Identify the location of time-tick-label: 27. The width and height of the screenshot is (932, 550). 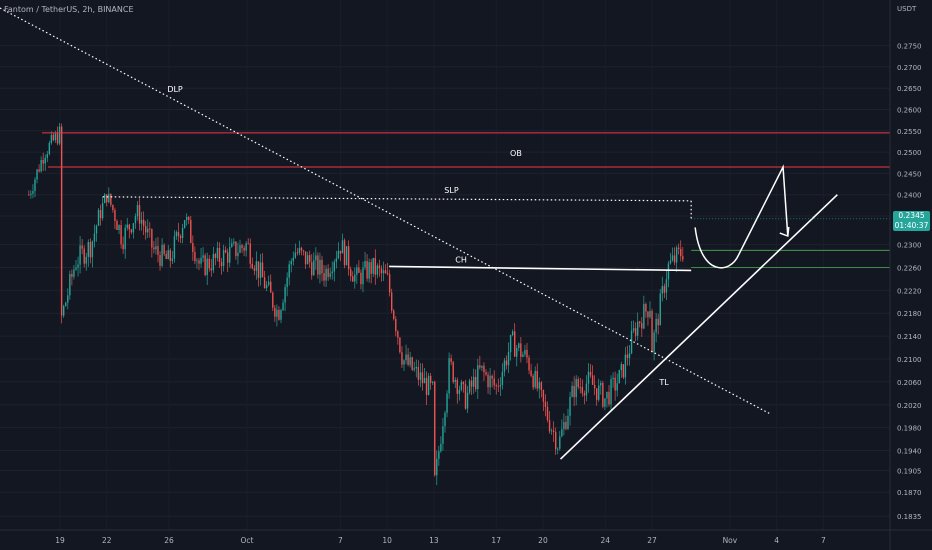
(652, 540).